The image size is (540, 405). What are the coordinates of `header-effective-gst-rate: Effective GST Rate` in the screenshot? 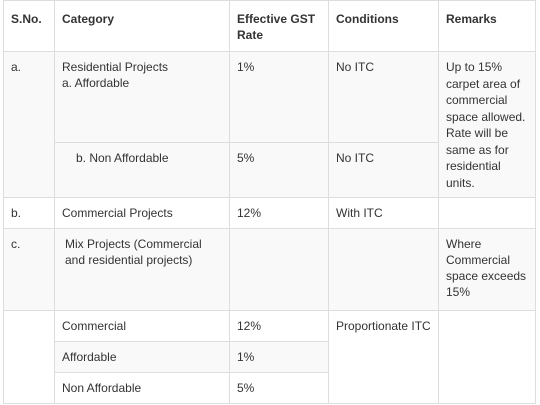 It's located at (279, 26).